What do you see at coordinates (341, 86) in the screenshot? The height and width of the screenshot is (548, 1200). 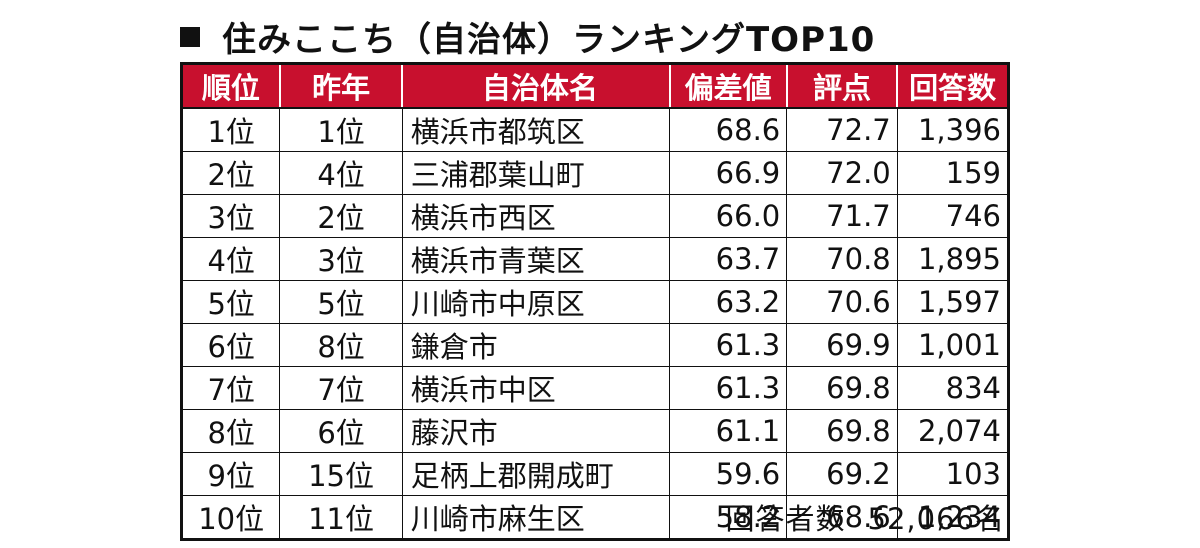 I see `header-last-year: 昨年` at bounding box center [341, 86].